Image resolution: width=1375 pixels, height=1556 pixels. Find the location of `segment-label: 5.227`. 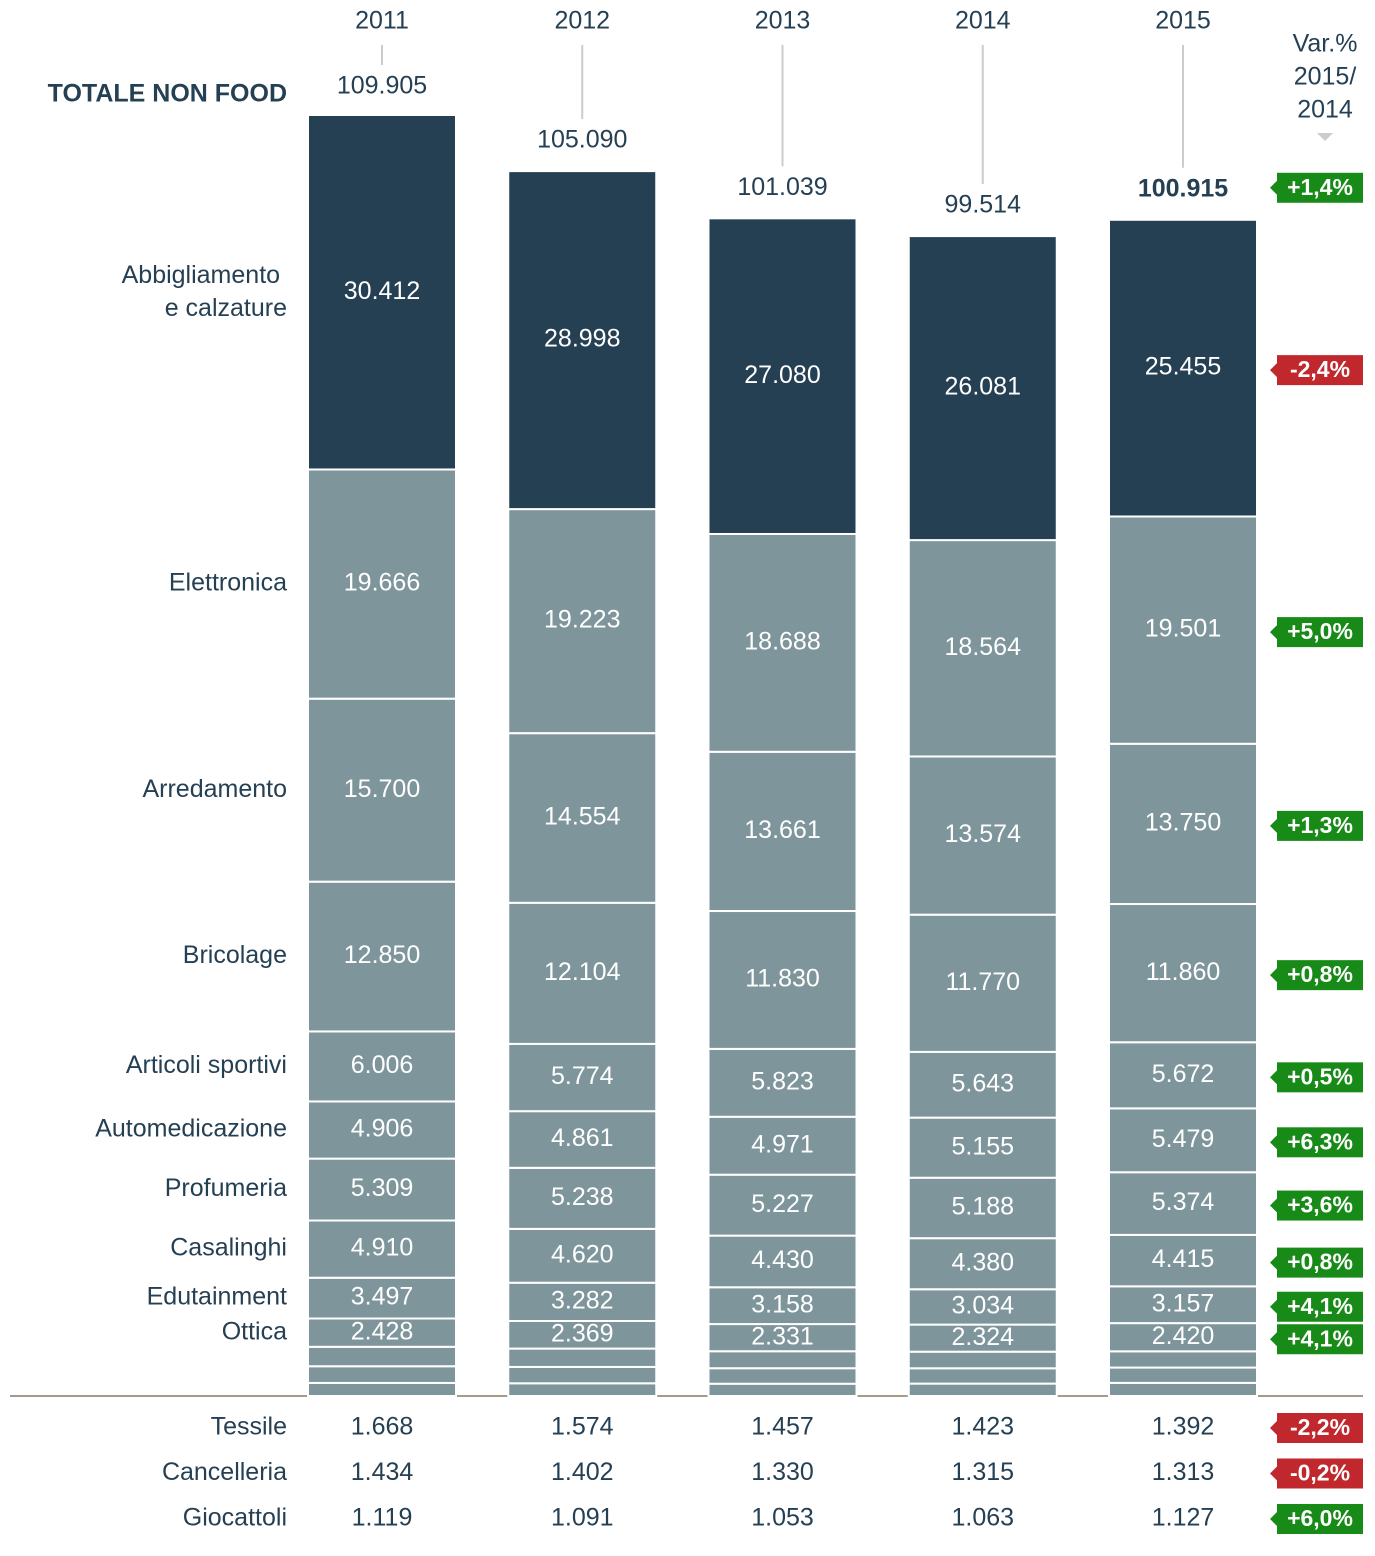

segment-label: 5.227 is located at coordinates (782, 1204).